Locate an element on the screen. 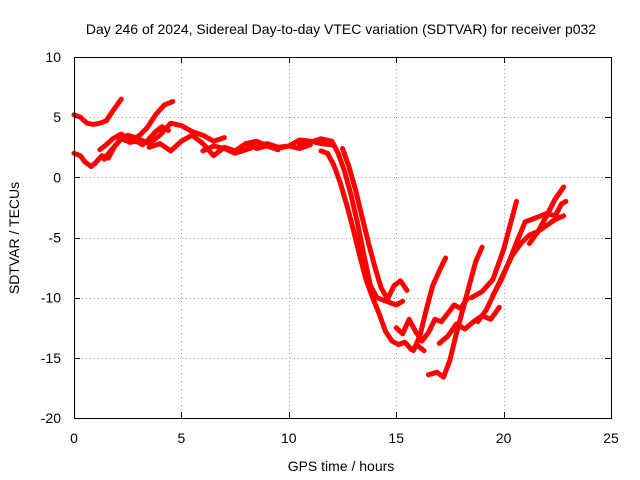 The height and width of the screenshot is (480, 640). y-tick-label: 10 is located at coordinates (53, 57).